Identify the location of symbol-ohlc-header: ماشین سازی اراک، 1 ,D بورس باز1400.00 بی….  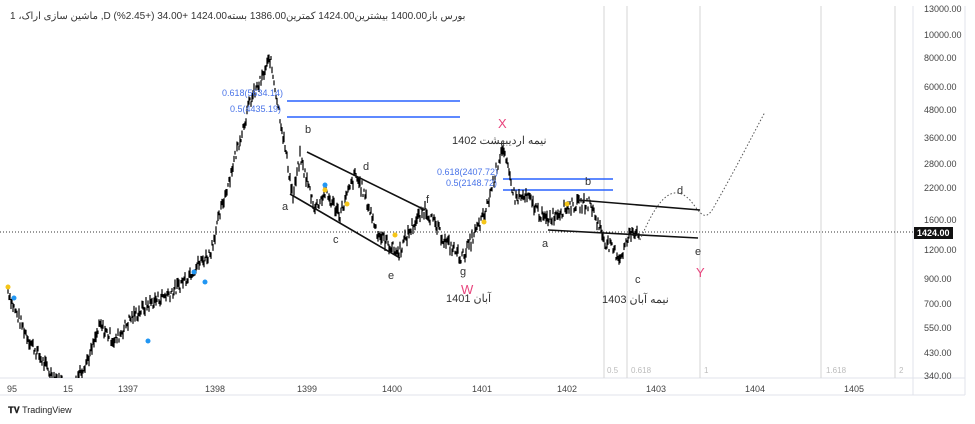
(238, 16).